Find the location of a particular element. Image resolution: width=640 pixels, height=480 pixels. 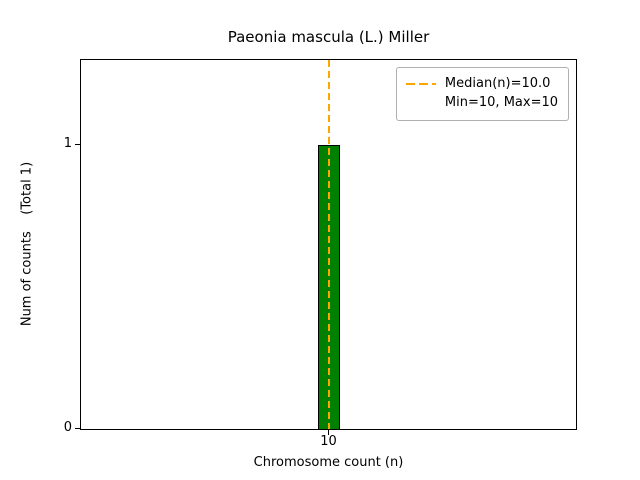

y-tick-label-1: 1 is located at coordinates (67, 143).